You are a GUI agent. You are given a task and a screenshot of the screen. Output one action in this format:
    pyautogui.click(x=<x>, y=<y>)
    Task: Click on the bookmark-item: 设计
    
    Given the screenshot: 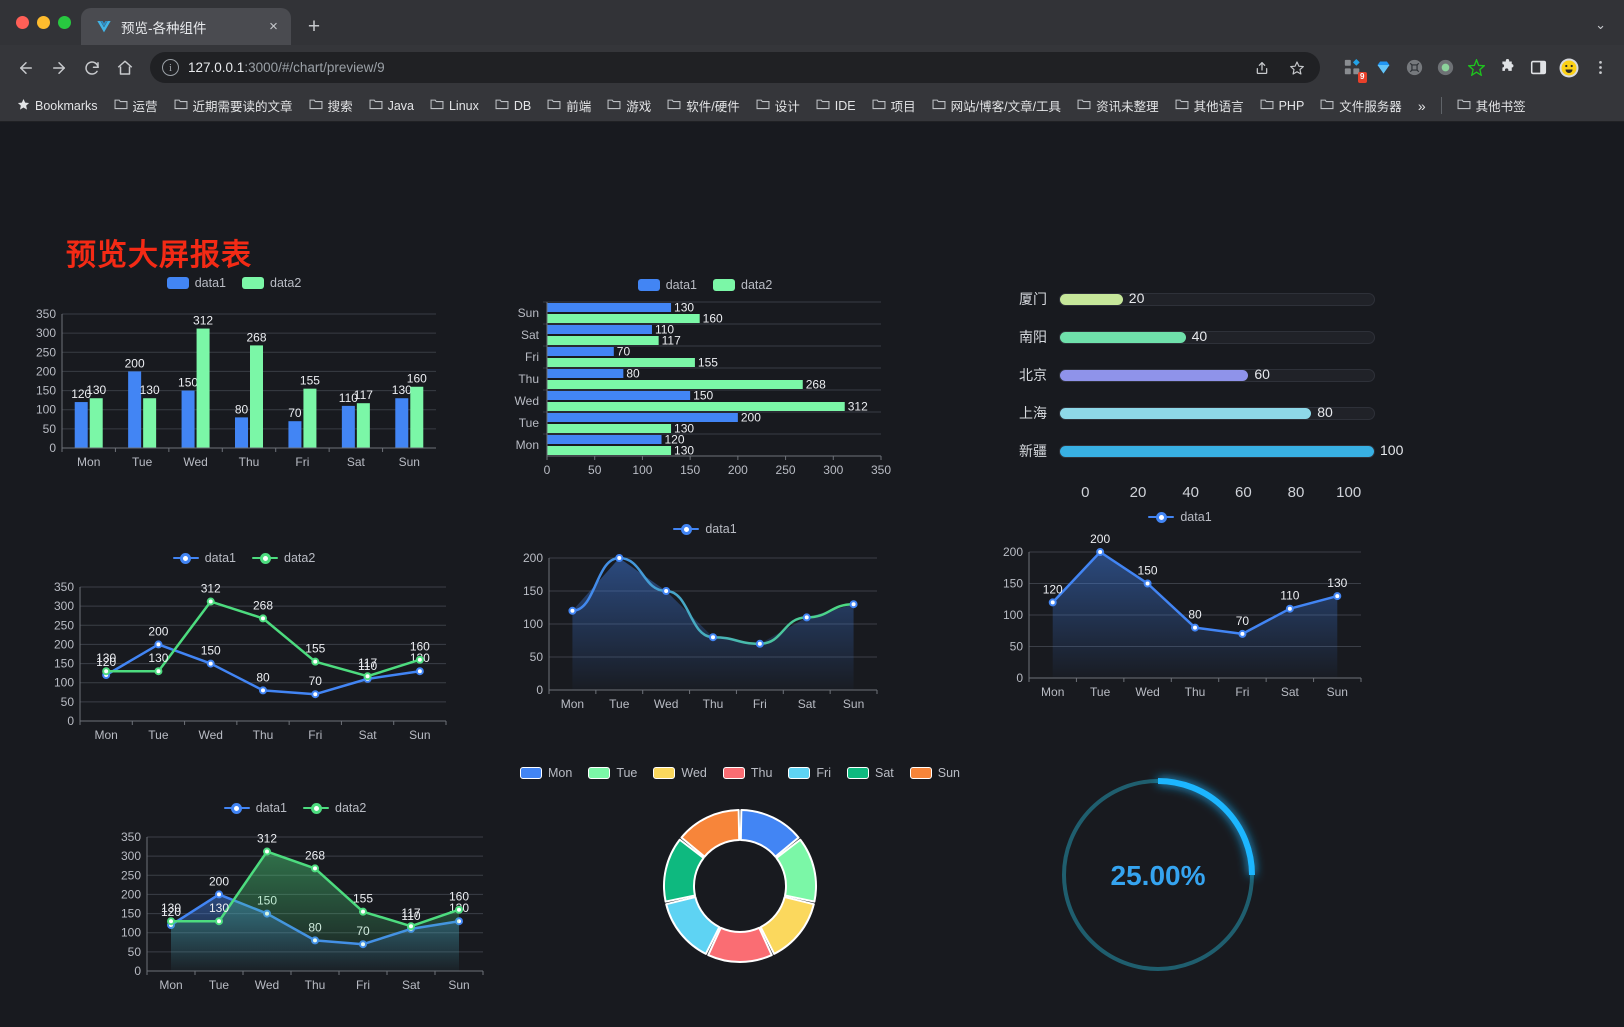 What is the action you would take?
    pyautogui.click(x=778, y=105)
    